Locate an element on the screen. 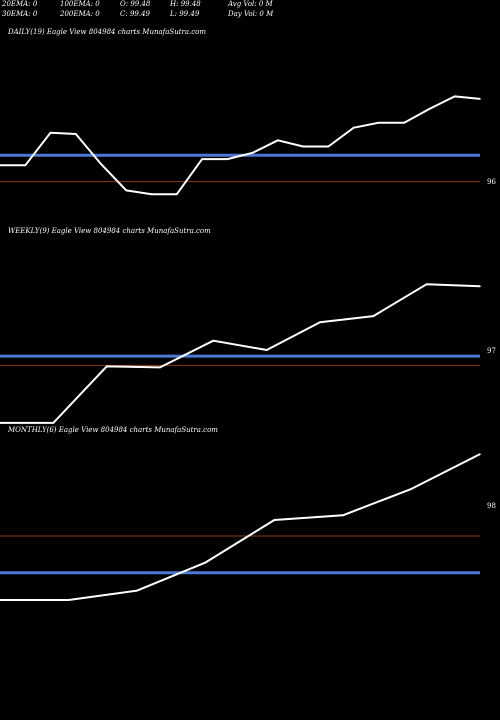 The image size is (500, 720). stat-open: O: 99.48 is located at coordinates (135, 4).